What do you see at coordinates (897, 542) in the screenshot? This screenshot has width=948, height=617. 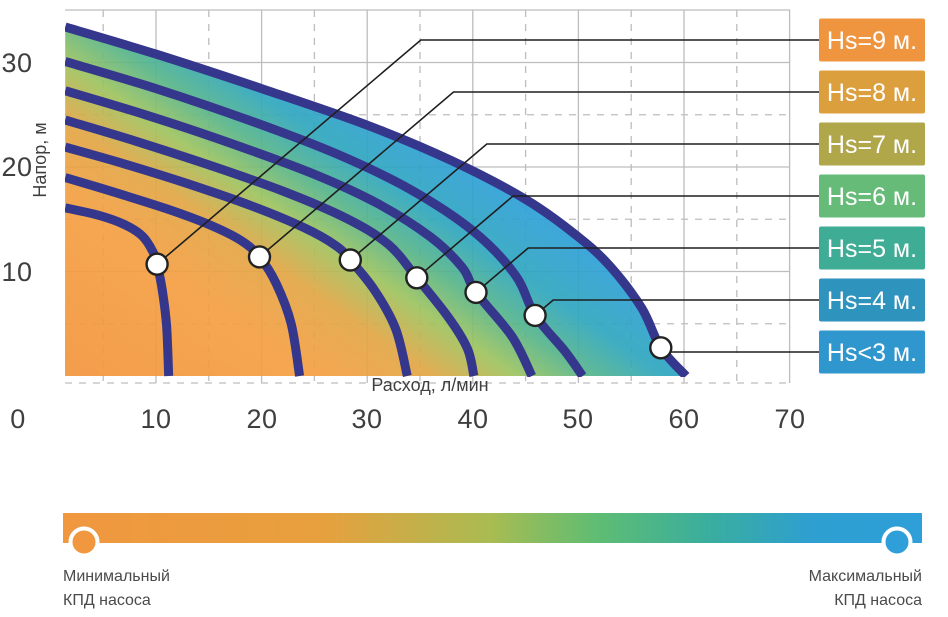 I see `max-efficiency-dot` at bounding box center [897, 542].